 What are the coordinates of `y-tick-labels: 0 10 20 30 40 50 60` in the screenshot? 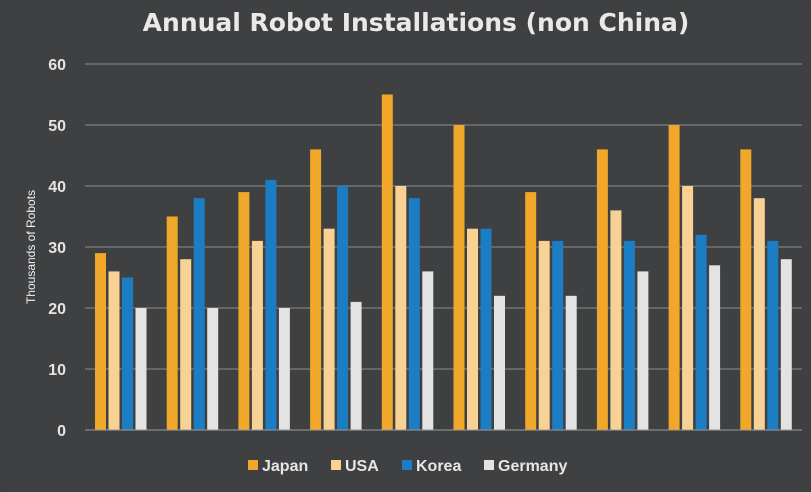 It's located at (57, 248).